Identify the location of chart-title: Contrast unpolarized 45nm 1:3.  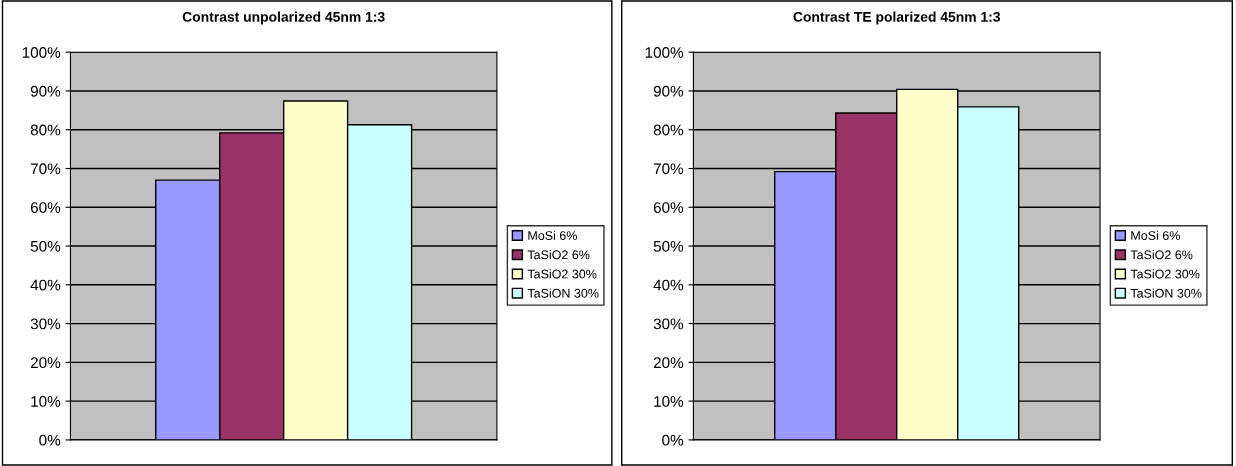
(283, 18).